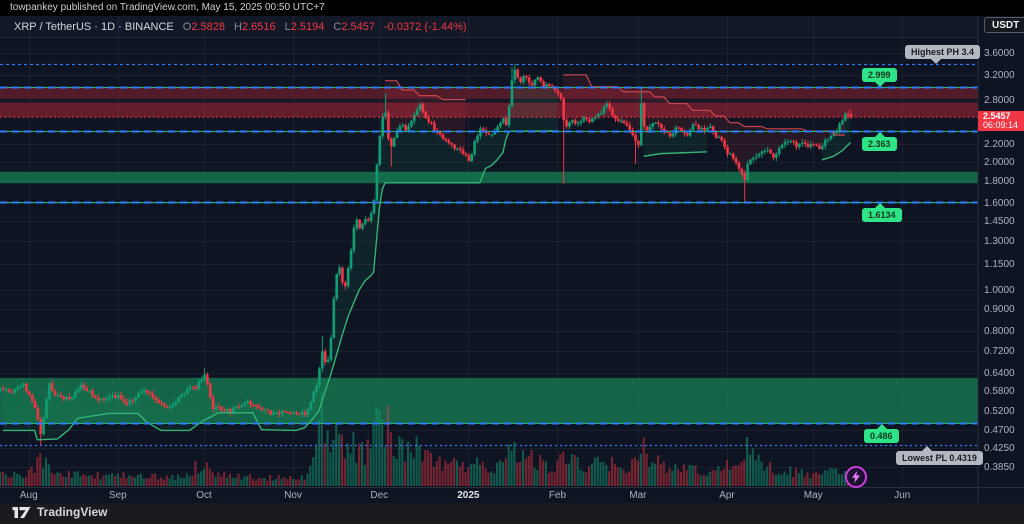 The height and width of the screenshot is (524, 1024). What do you see at coordinates (28, 495) in the screenshot?
I see `time-tick-label: Aug` at bounding box center [28, 495].